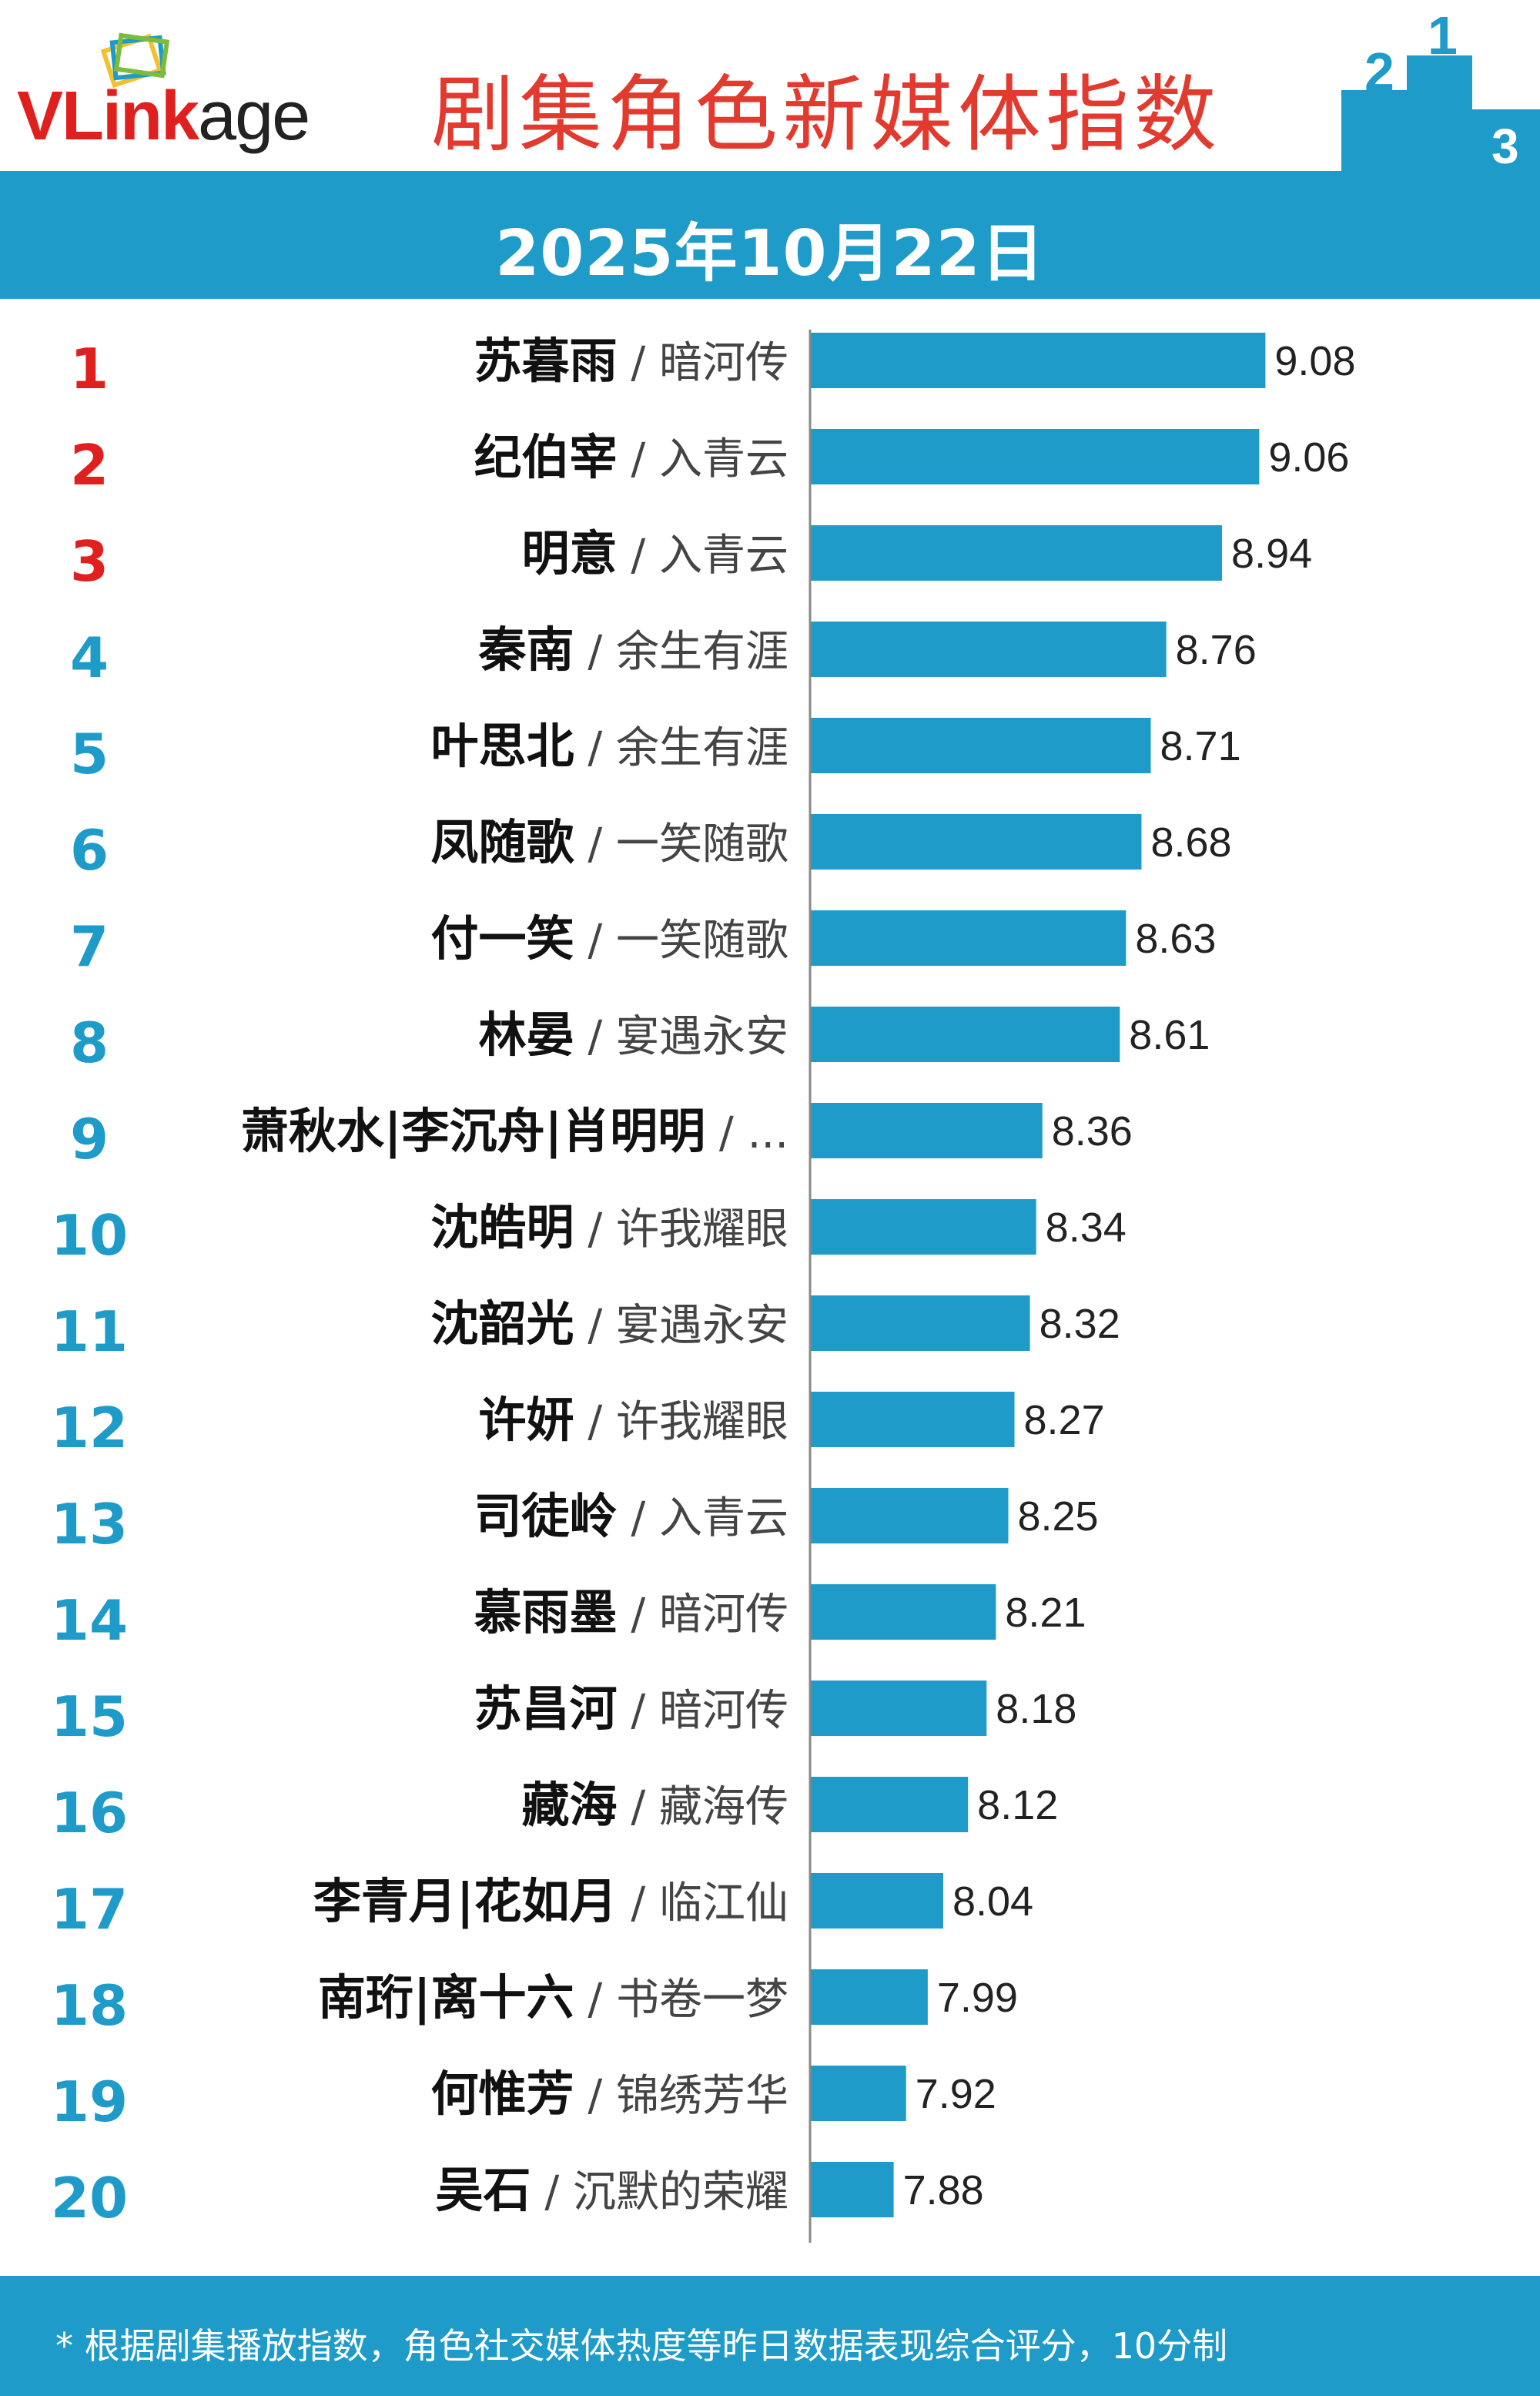 This screenshot has width=1540, height=2396. I want to click on category-label-1: 苏暮雨 / 暗河传, so click(631, 361).